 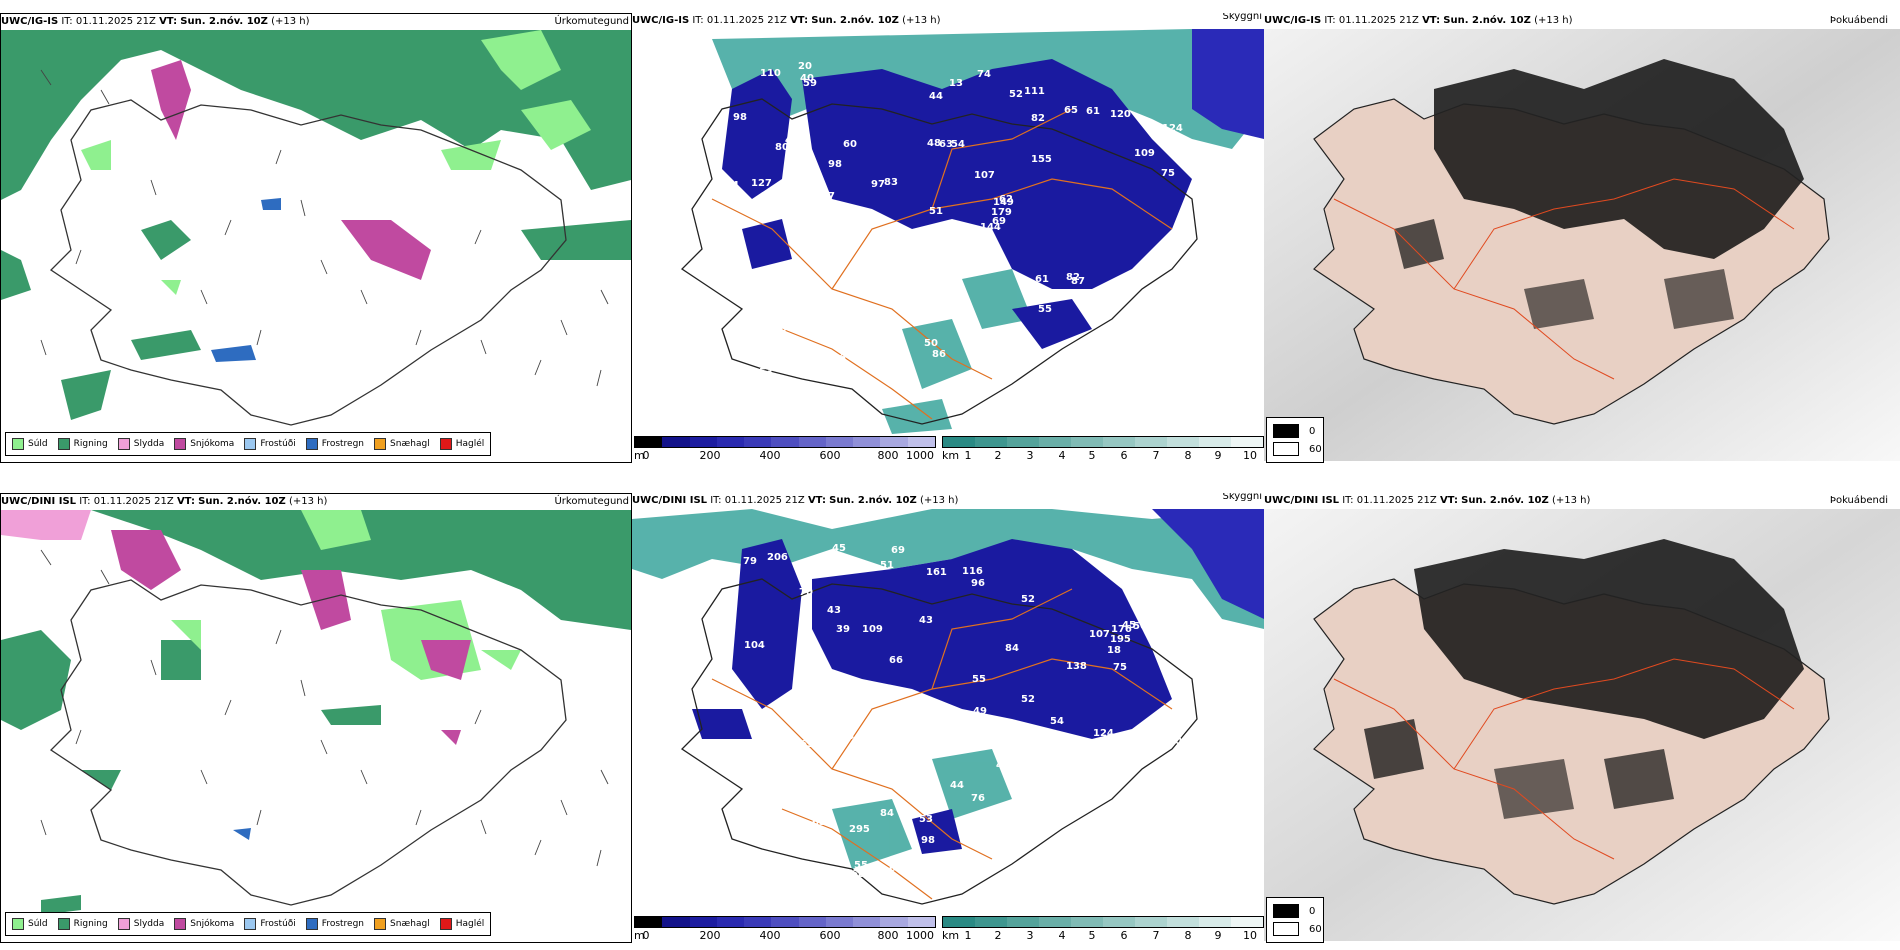 I want to click on cloud-base-label: 60, so click(x=850, y=144).